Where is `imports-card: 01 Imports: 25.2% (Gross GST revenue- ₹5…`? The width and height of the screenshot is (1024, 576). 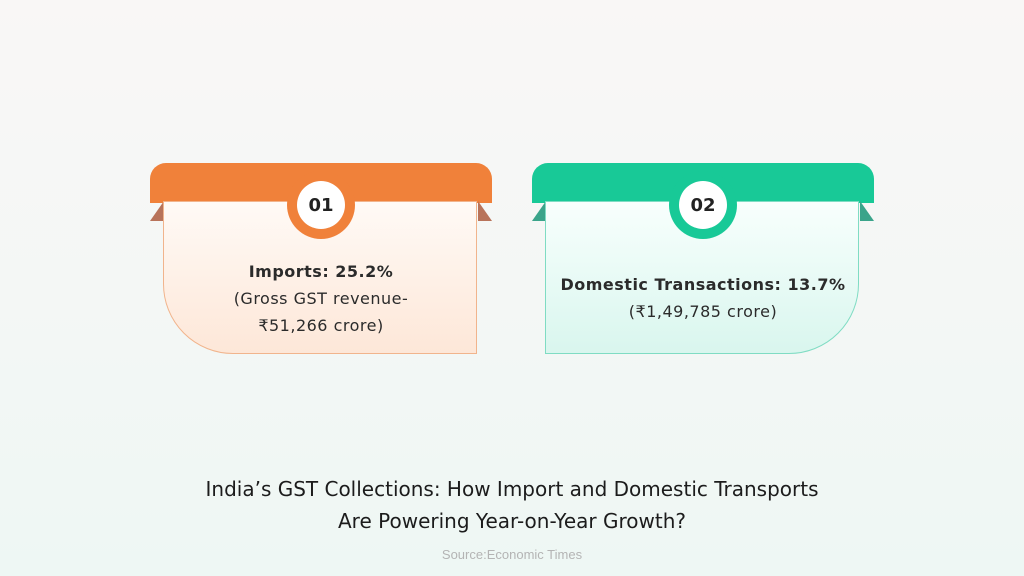 imports-card: 01 Imports: 25.2% (Gross GST revenue- ₹5… is located at coordinates (321, 259).